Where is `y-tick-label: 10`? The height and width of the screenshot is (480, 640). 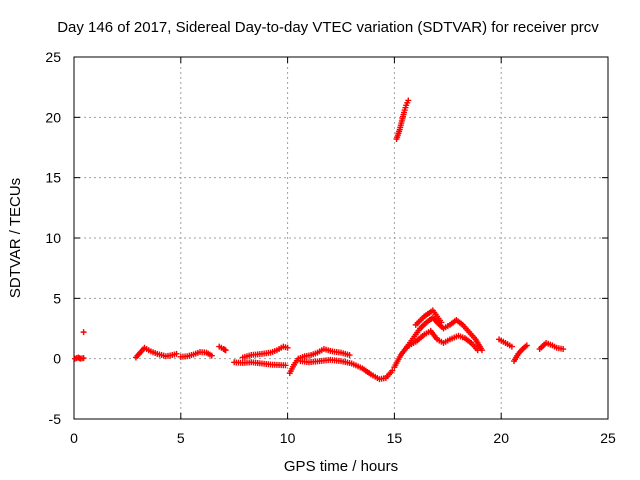 y-tick-label: 10 is located at coordinates (53, 238).